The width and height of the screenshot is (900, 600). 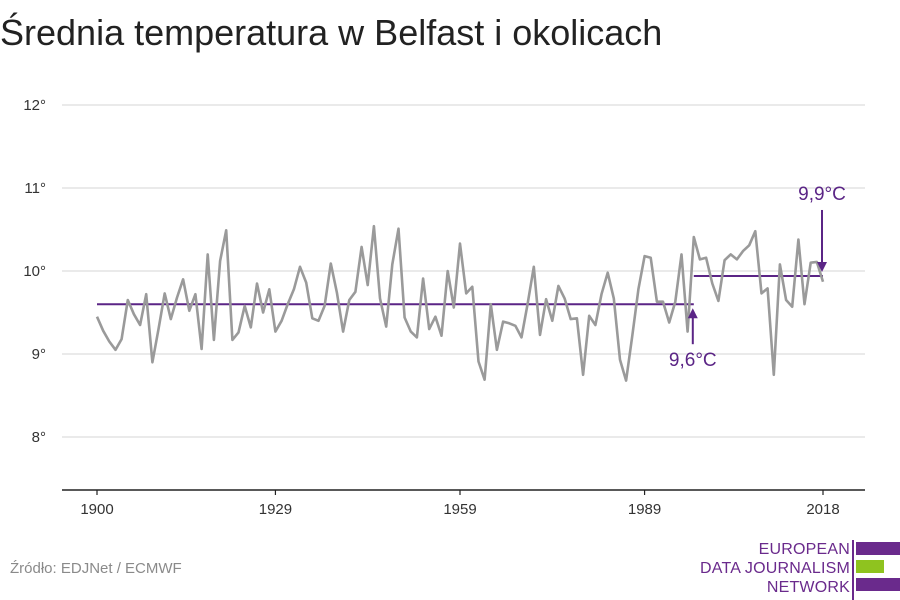 I want to click on x-ticks: 1900 1929 1959 1989 2018, so click(x=460, y=504).